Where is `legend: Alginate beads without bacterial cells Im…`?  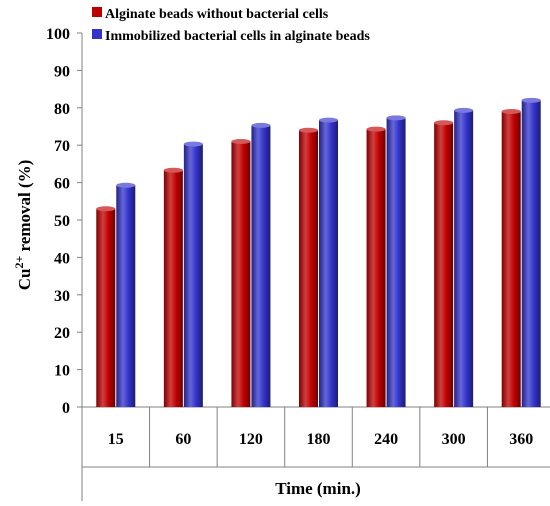 legend: Alginate beads without bacterial cells Im… is located at coordinates (231, 25).